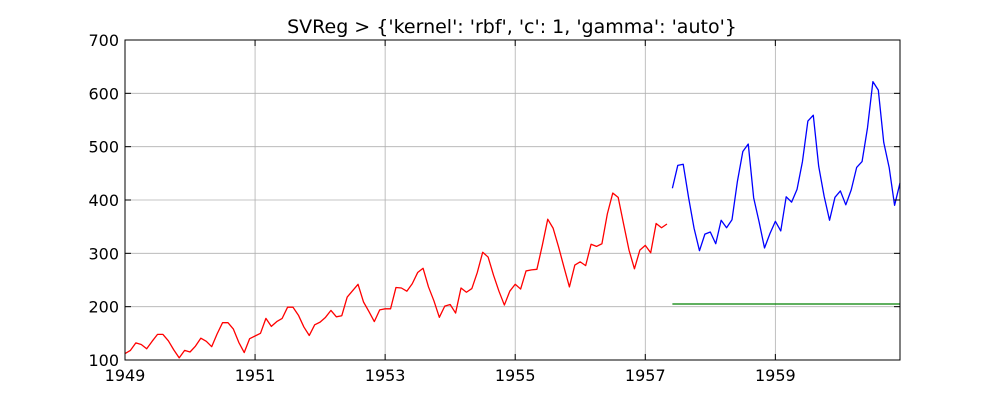 This screenshot has width=1000, height=400. What do you see at coordinates (103, 93) in the screenshot?
I see `y-tick-label: 600` at bounding box center [103, 93].